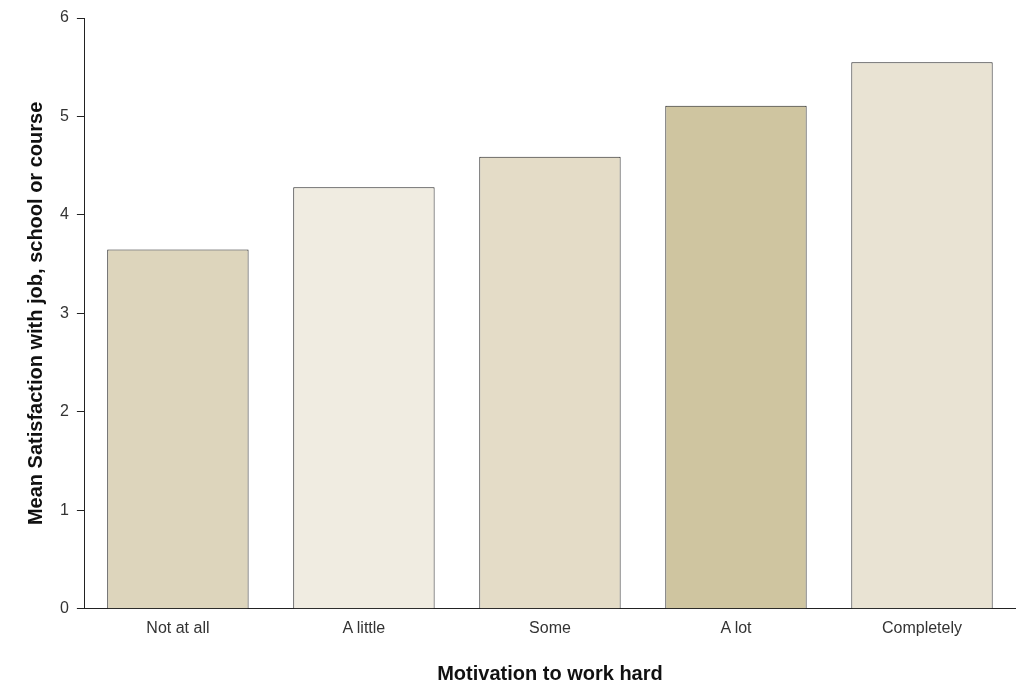 Image resolution: width=1027 pixels, height=700 pixels. I want to click on x-tick-label: Completely, so click(922, 627).